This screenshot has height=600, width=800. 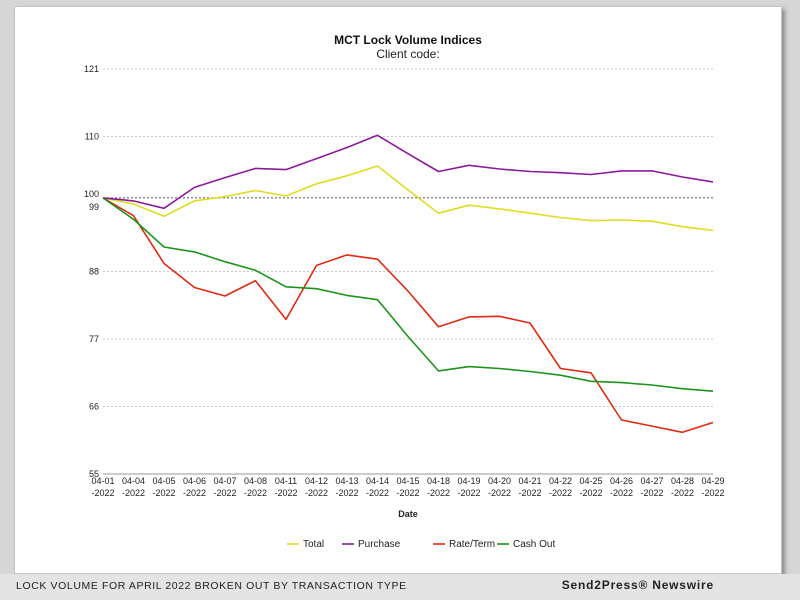 What do you see at coordinates (133, 481) in the screenshot?
I see `x-tick-label: 04-04` at bounding box center [133, 481].